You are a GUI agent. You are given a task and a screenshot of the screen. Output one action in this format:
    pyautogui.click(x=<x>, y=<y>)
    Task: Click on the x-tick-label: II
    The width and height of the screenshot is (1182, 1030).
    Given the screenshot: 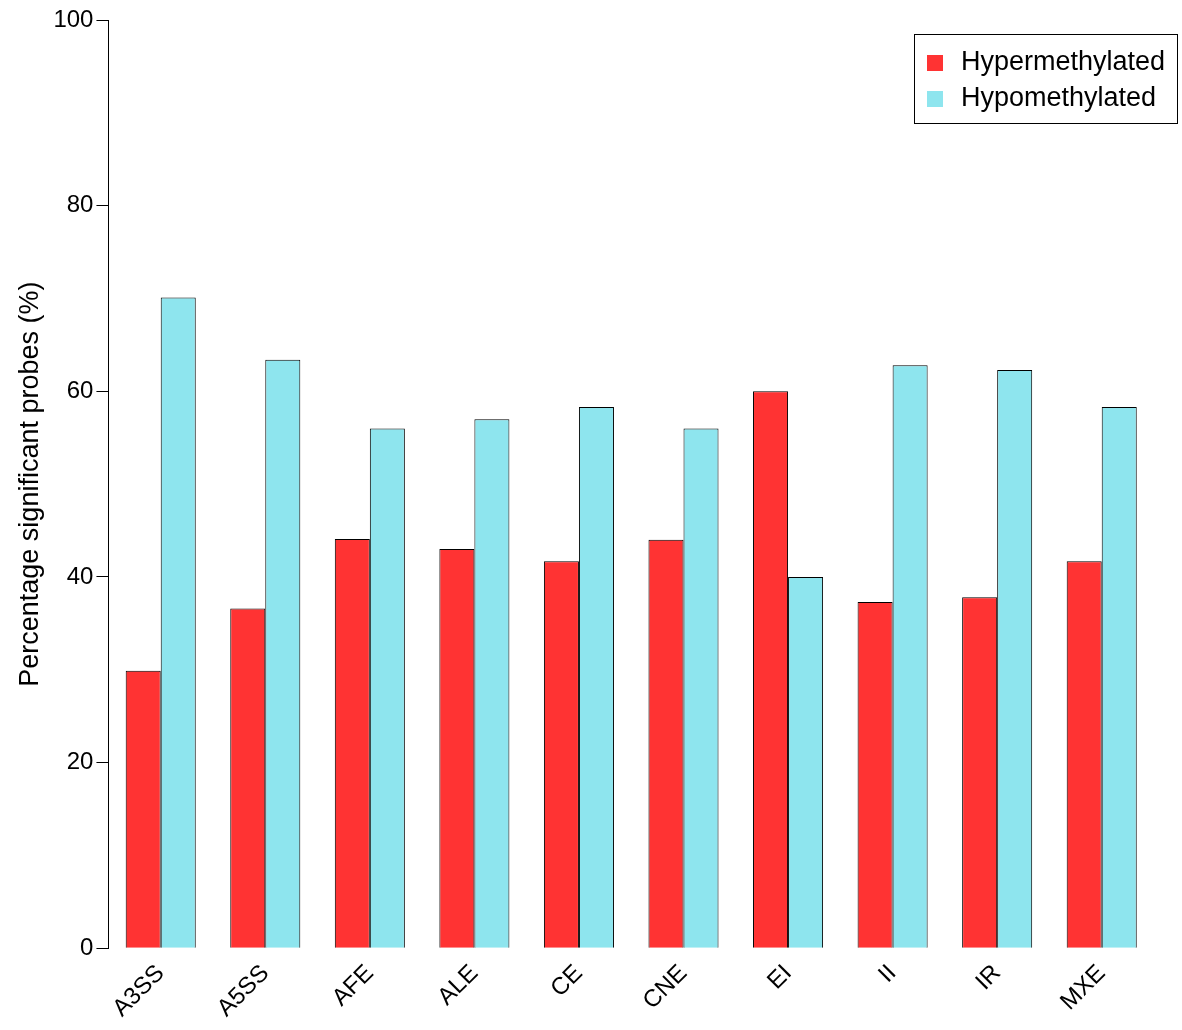 What is the action you would take?
    pyautogui.click(x=886, y=973)
    